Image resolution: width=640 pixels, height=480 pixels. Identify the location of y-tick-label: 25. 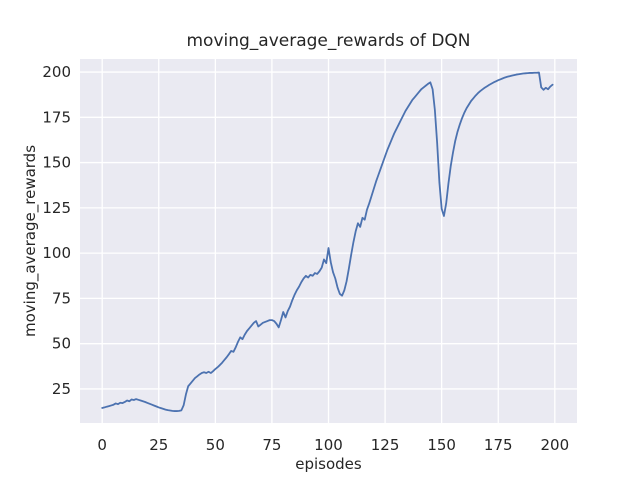
(61, 389).